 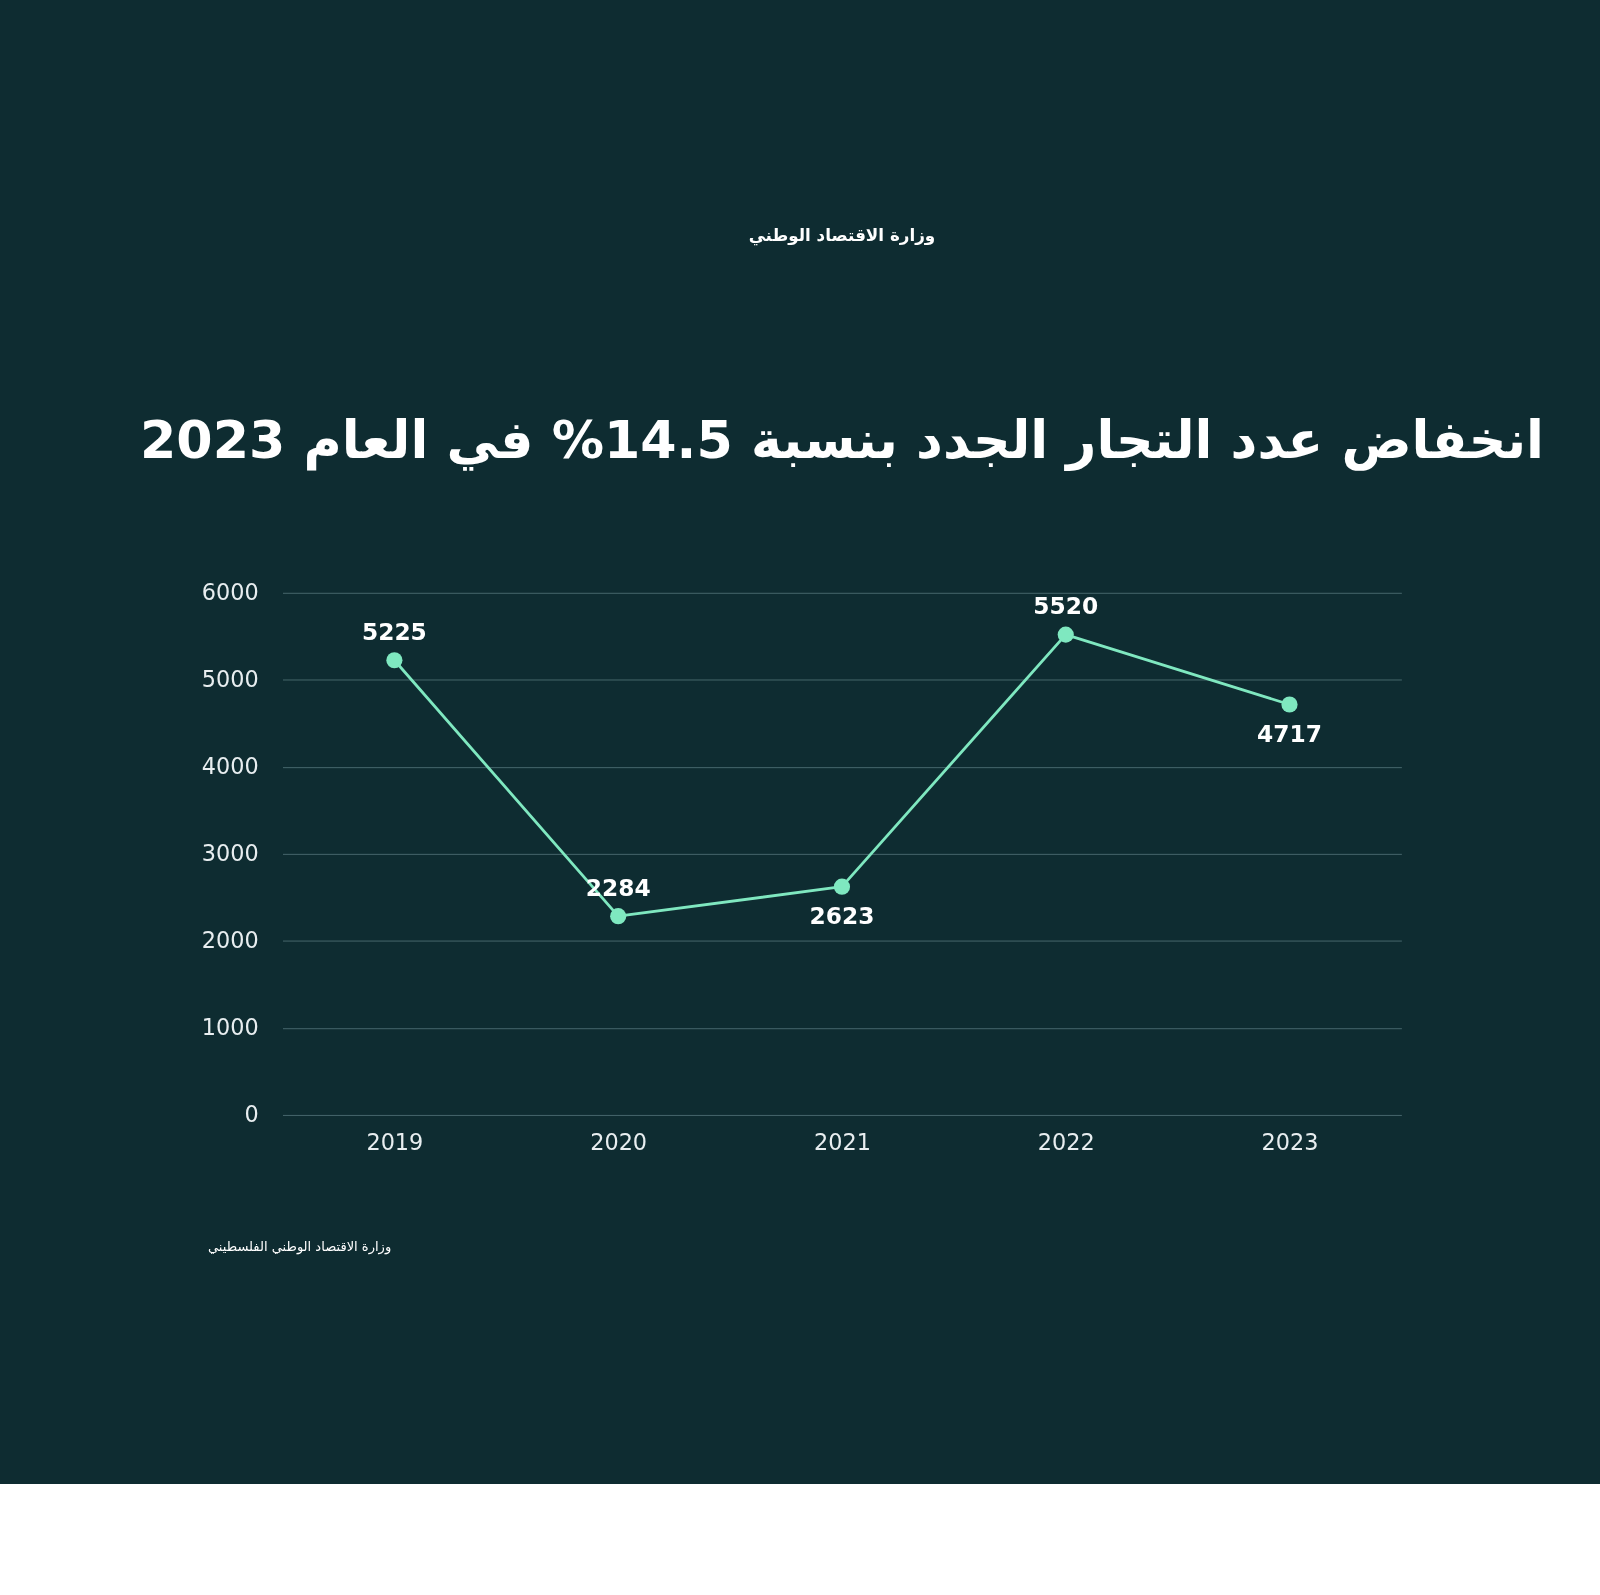 What do you see at coordinates (619, 1141) in the screenshot?
I see `x-tick-label: 2020` at bounding box center [619, 1141].